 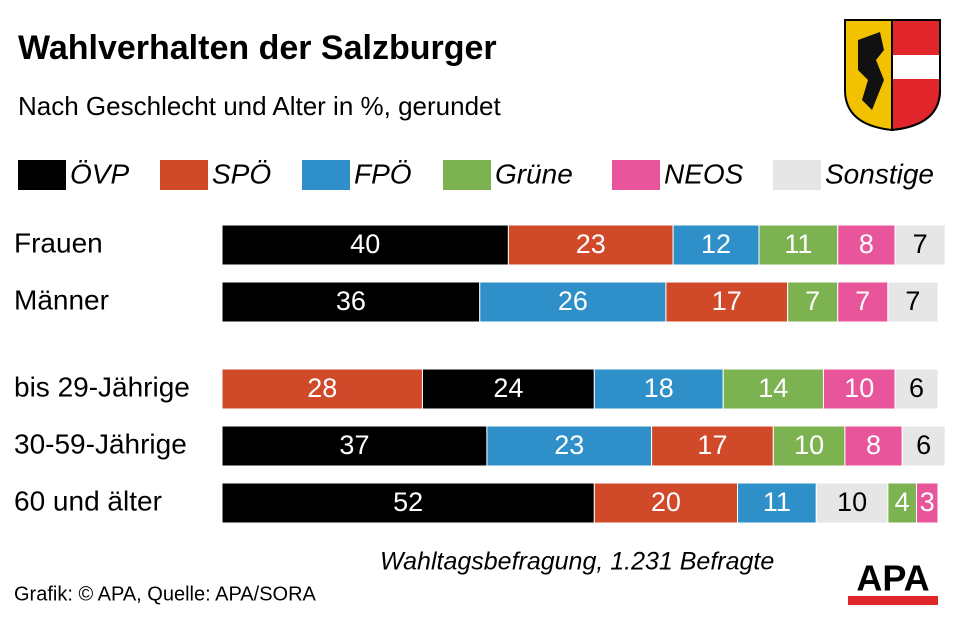 I want to click on row-label: 30-59-Jährige, so click(x=100, y=443).